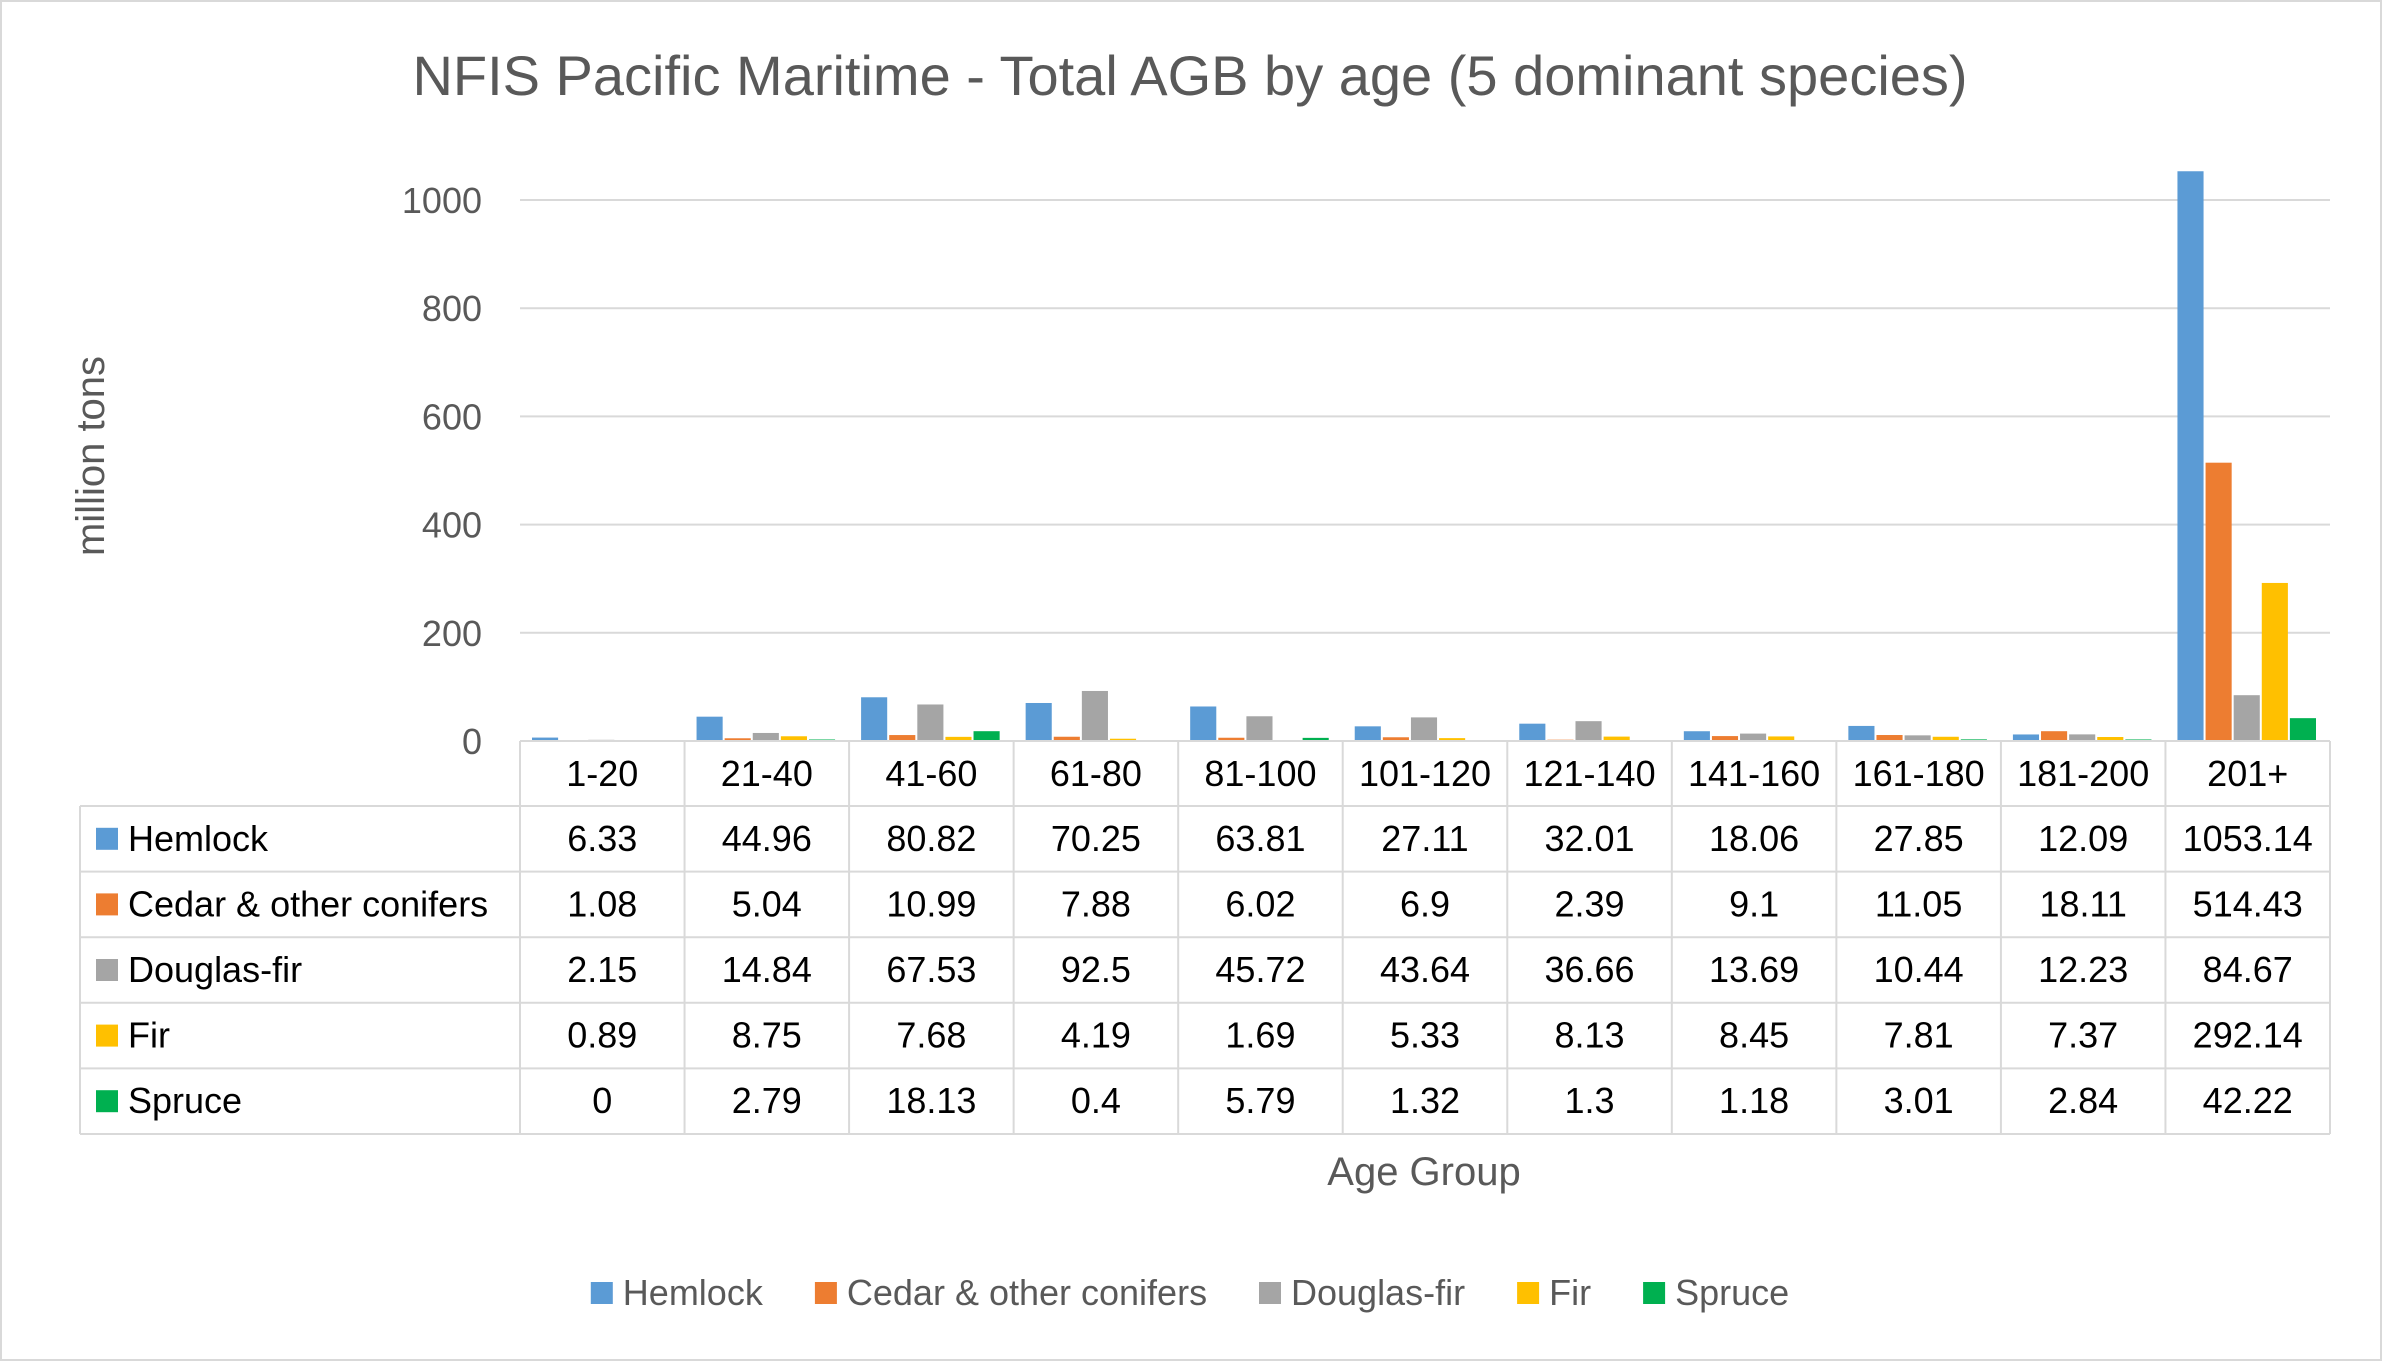 Image resolution: width=2382 pixels, height=1361 pixels. Describe the element at coordinates (1096, 903) in the screenshot. I see `table-cell-value: 7.88` at that location.